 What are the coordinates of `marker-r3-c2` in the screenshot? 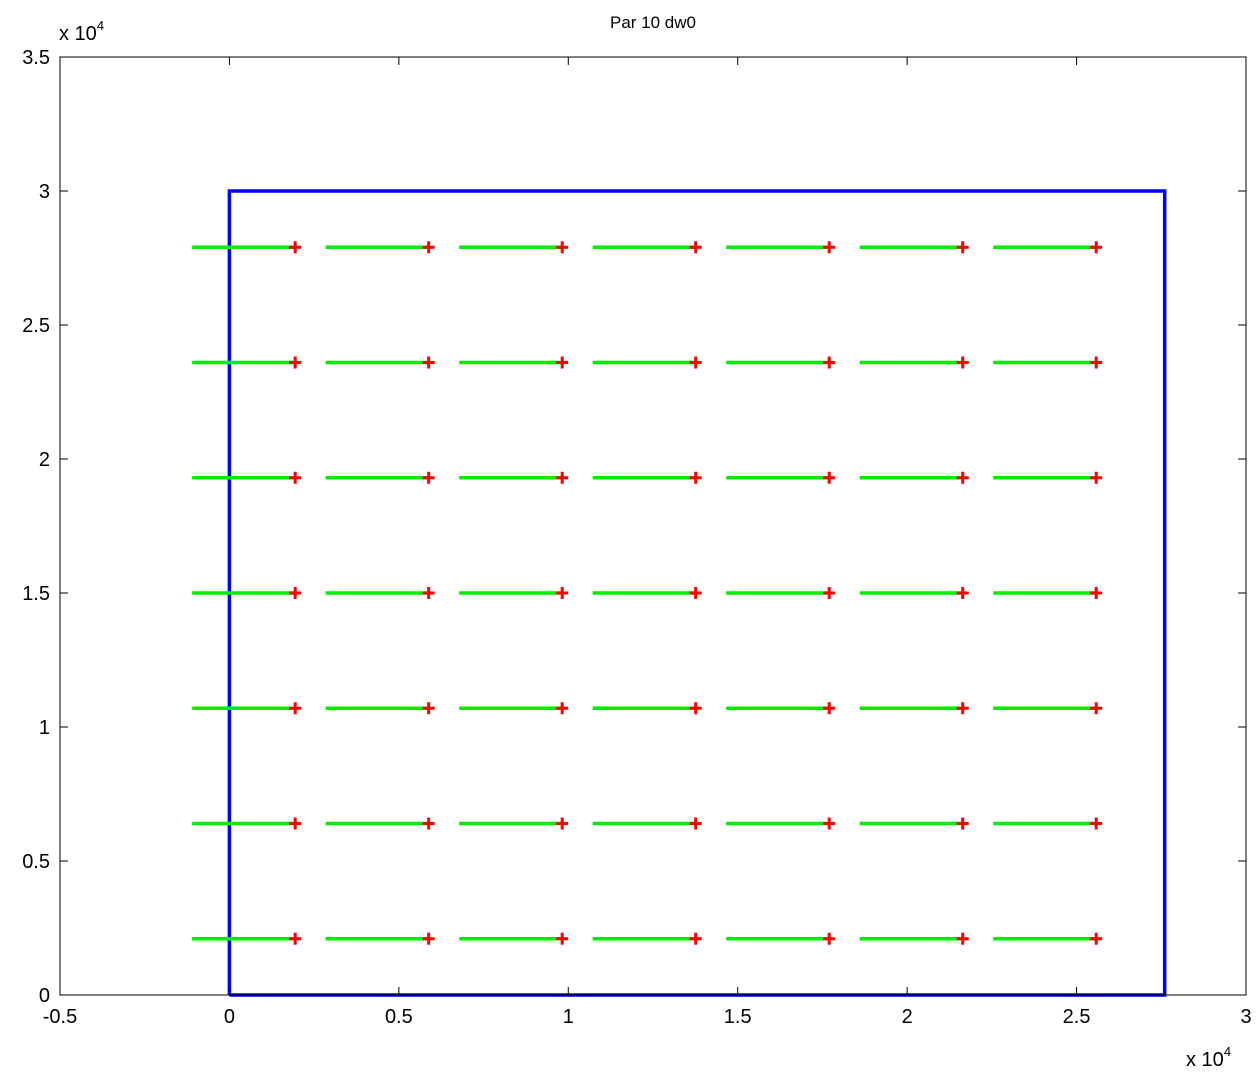 It's located at (428, 708).